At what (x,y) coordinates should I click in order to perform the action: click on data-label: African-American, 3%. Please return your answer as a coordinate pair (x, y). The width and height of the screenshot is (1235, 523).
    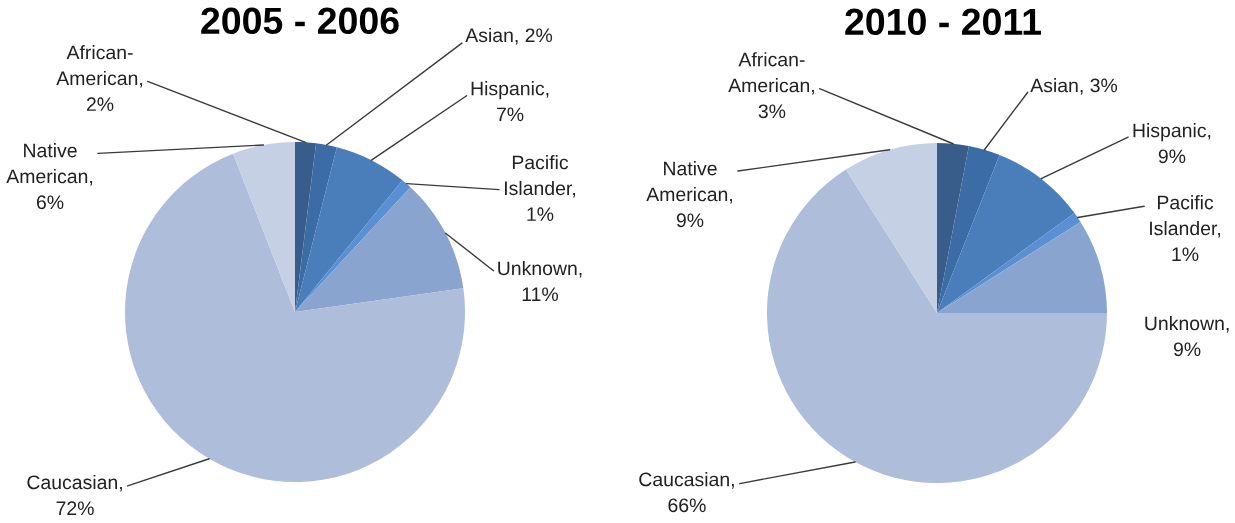
    Looking at the image, I should click on (771, 85).